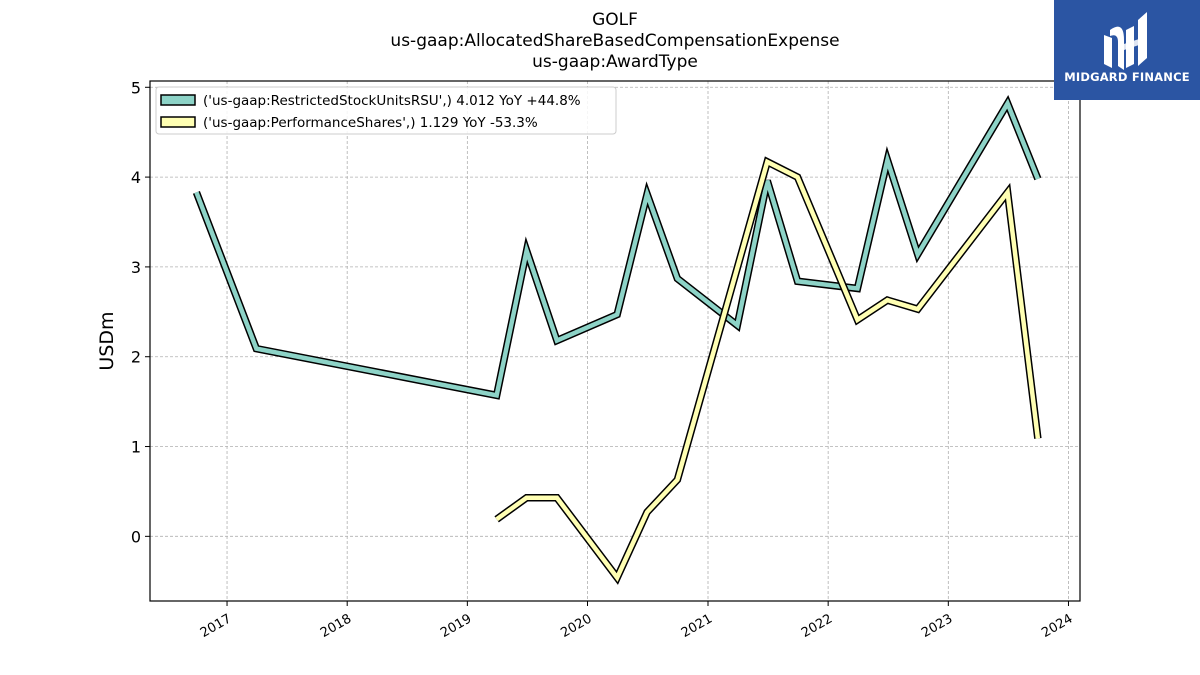 Image resolution: width=1200 pixels, height=675 pixels. What do you see at coordinates (576, 626) in the screenshot?
I see `x-tick-label: 2020` at bounding box center [576, 626].